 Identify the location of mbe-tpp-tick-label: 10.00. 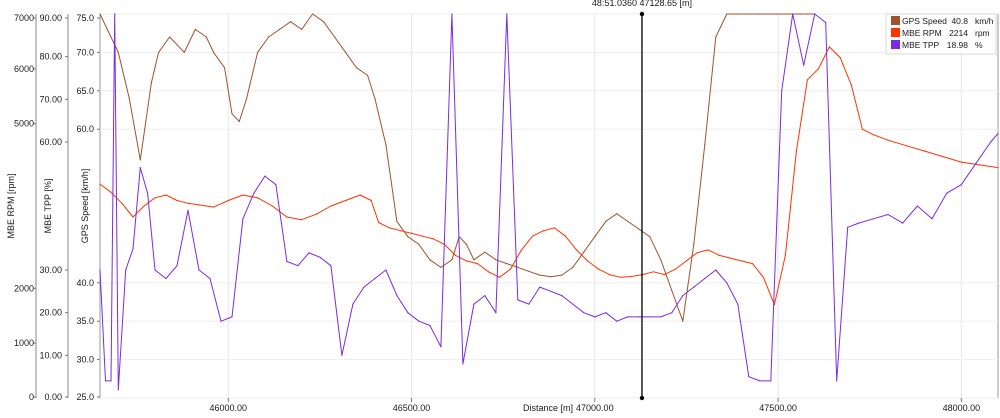
(50, 355).